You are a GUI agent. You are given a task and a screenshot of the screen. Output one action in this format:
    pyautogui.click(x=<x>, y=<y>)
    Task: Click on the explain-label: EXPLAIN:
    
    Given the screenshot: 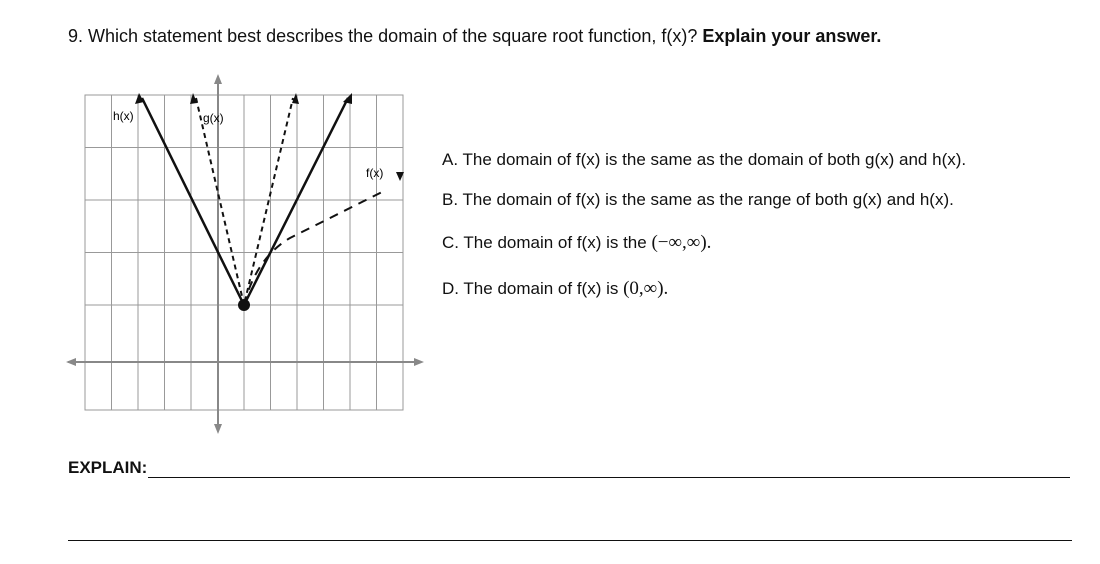 What is the action you would take?
    pyautogui.click(x=108, y=467)
    